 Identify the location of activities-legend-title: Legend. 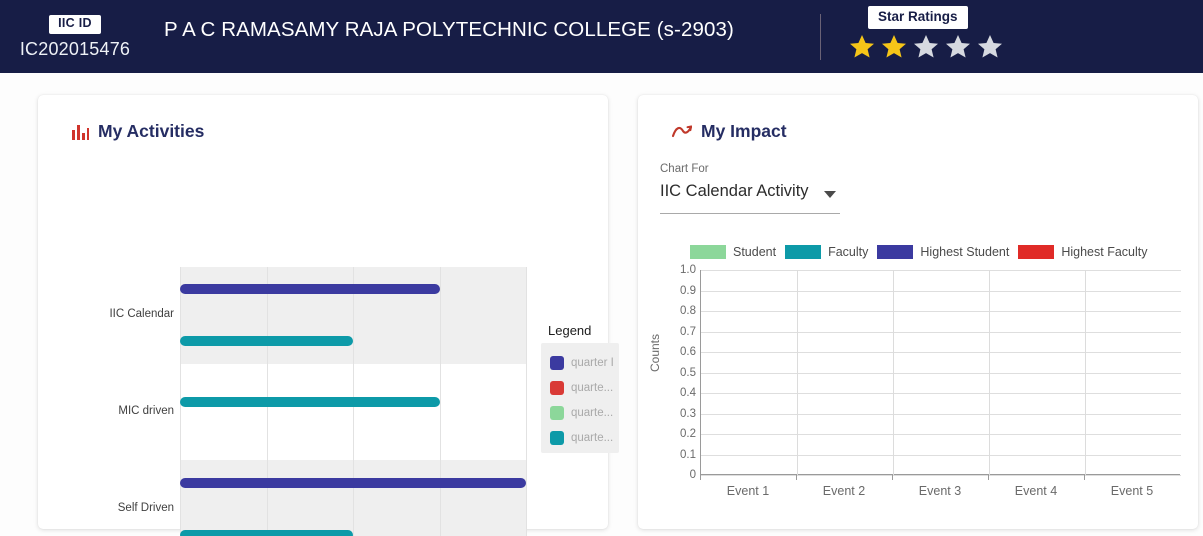
(570, 330).